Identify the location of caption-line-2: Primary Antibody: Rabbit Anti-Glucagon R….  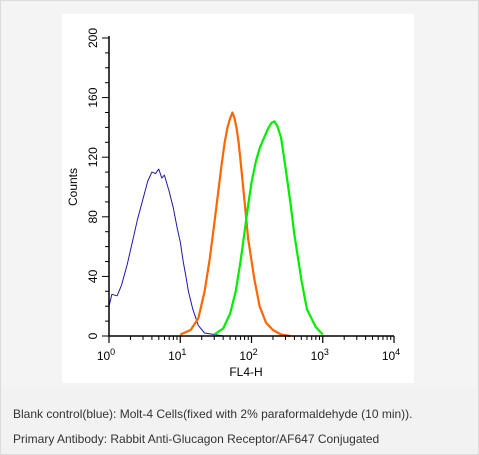
(196, 439).